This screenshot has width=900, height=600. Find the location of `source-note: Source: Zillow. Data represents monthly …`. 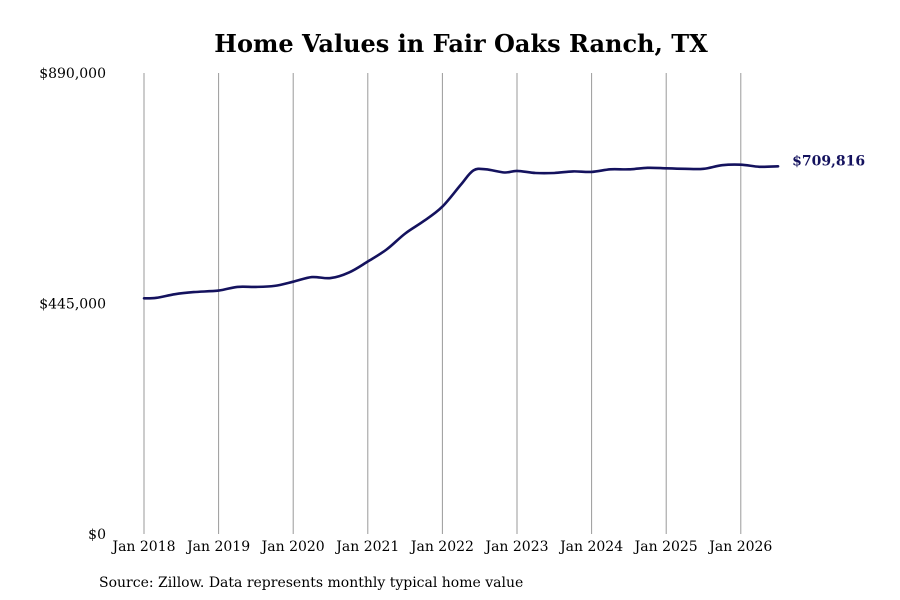

source-note: Source: Zillow. Data represents monthly … is located at coordinates (311, 583).